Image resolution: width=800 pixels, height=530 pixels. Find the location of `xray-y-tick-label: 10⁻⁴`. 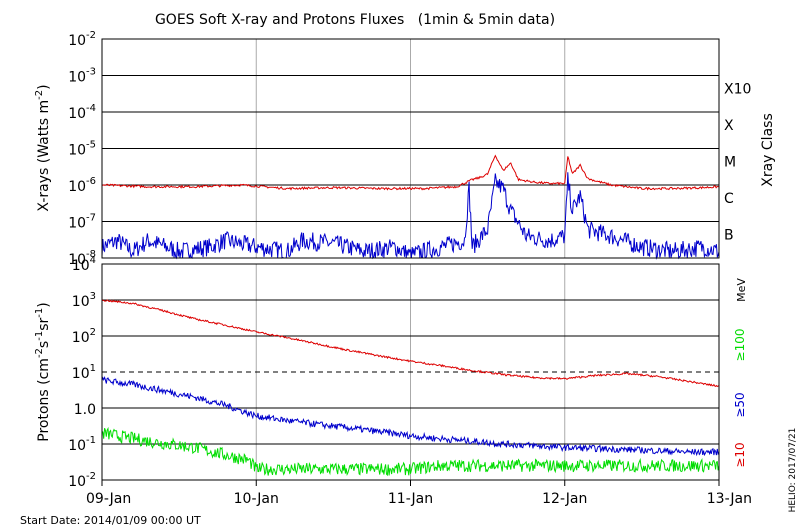

xray-y-tick-label: 10⁻⁴ is located at coordinates (82, 112).